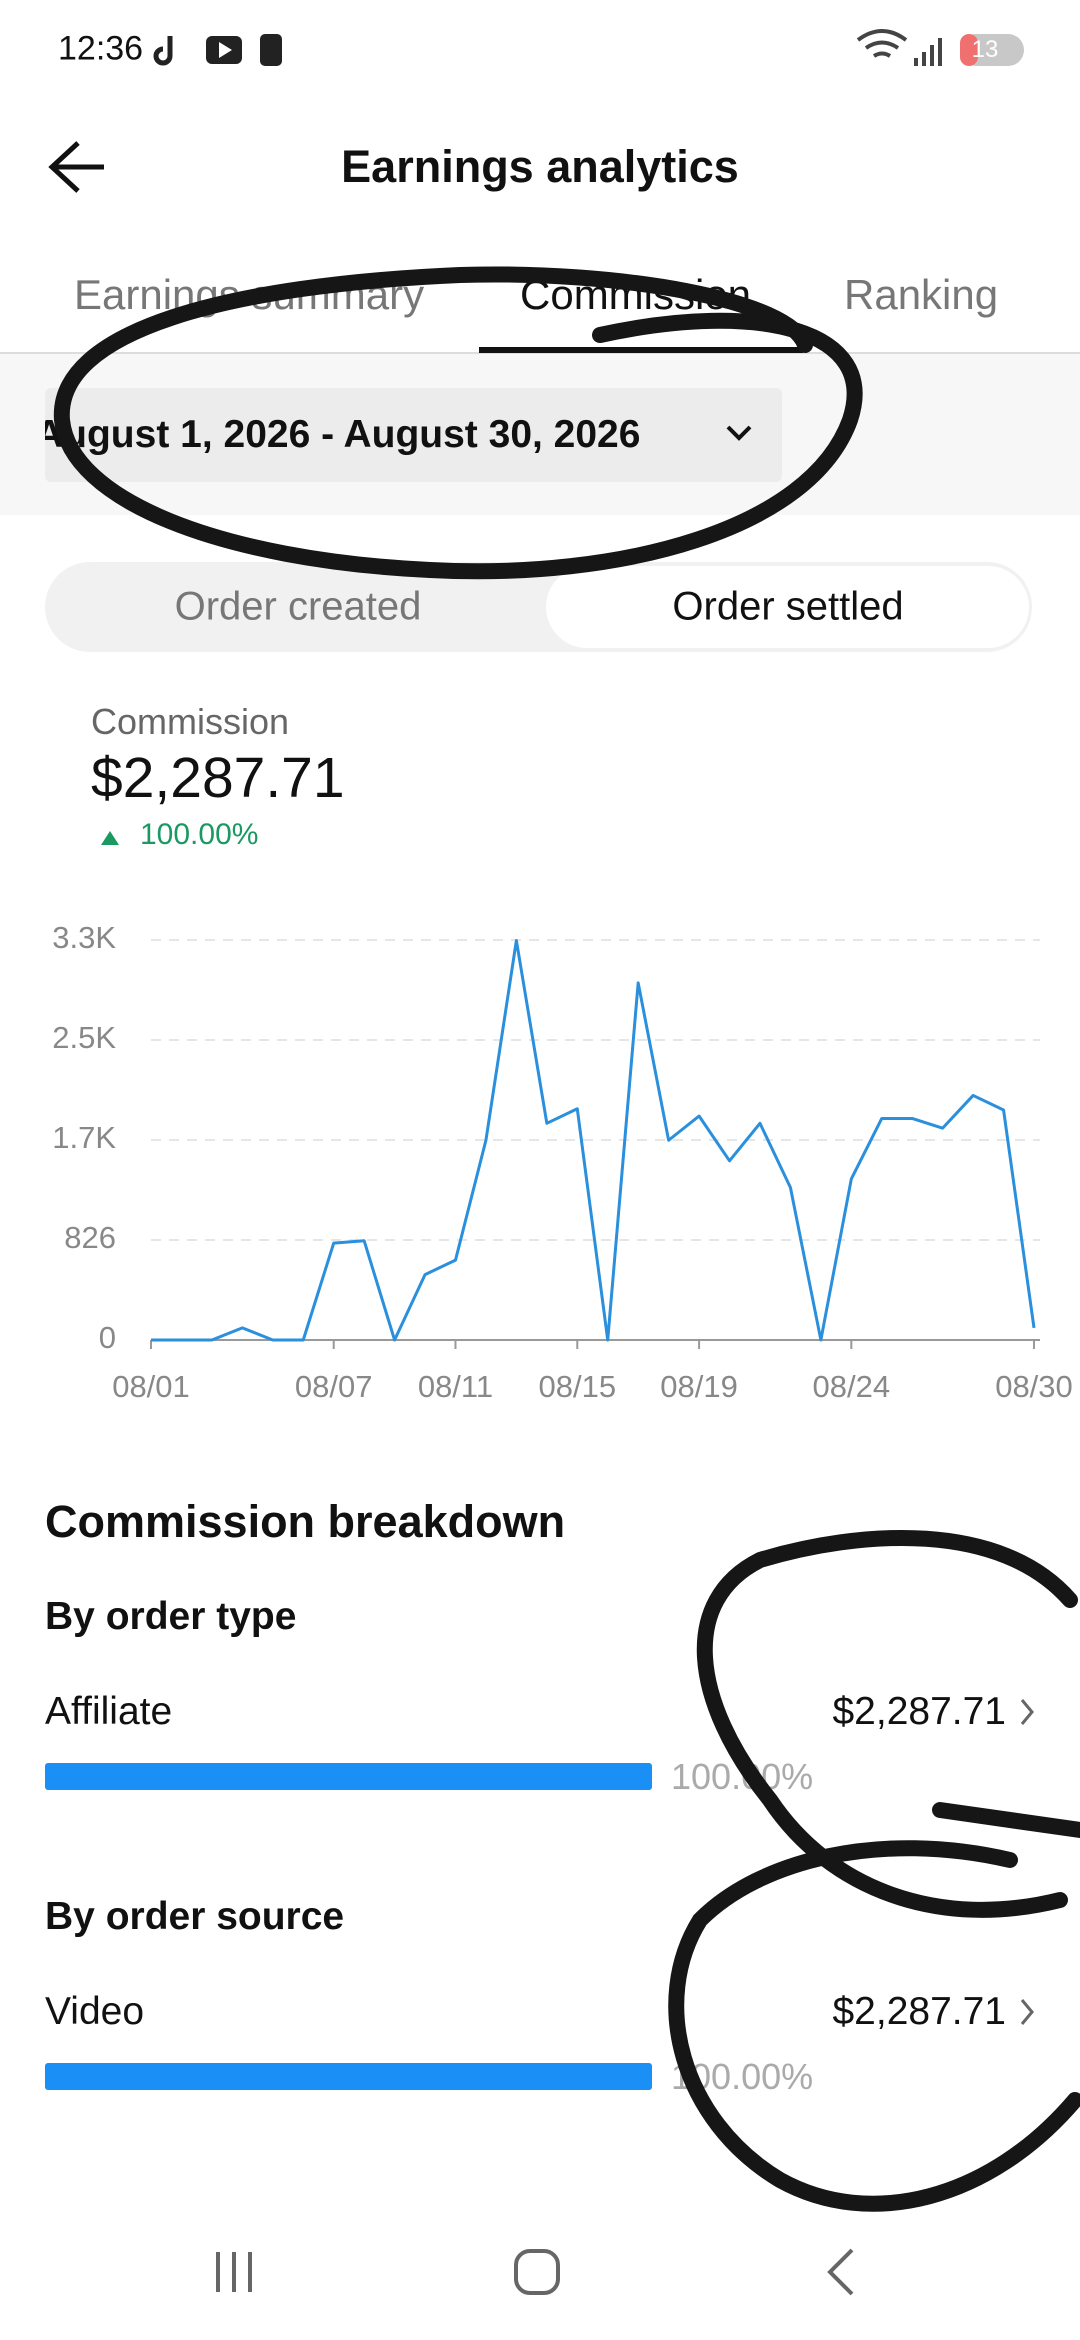 This screenshot has width=1080, height=2340. Describe the element at coordinates (852, 1386) in the screenshot. I see `x-tick-label: 08/24` at that location.